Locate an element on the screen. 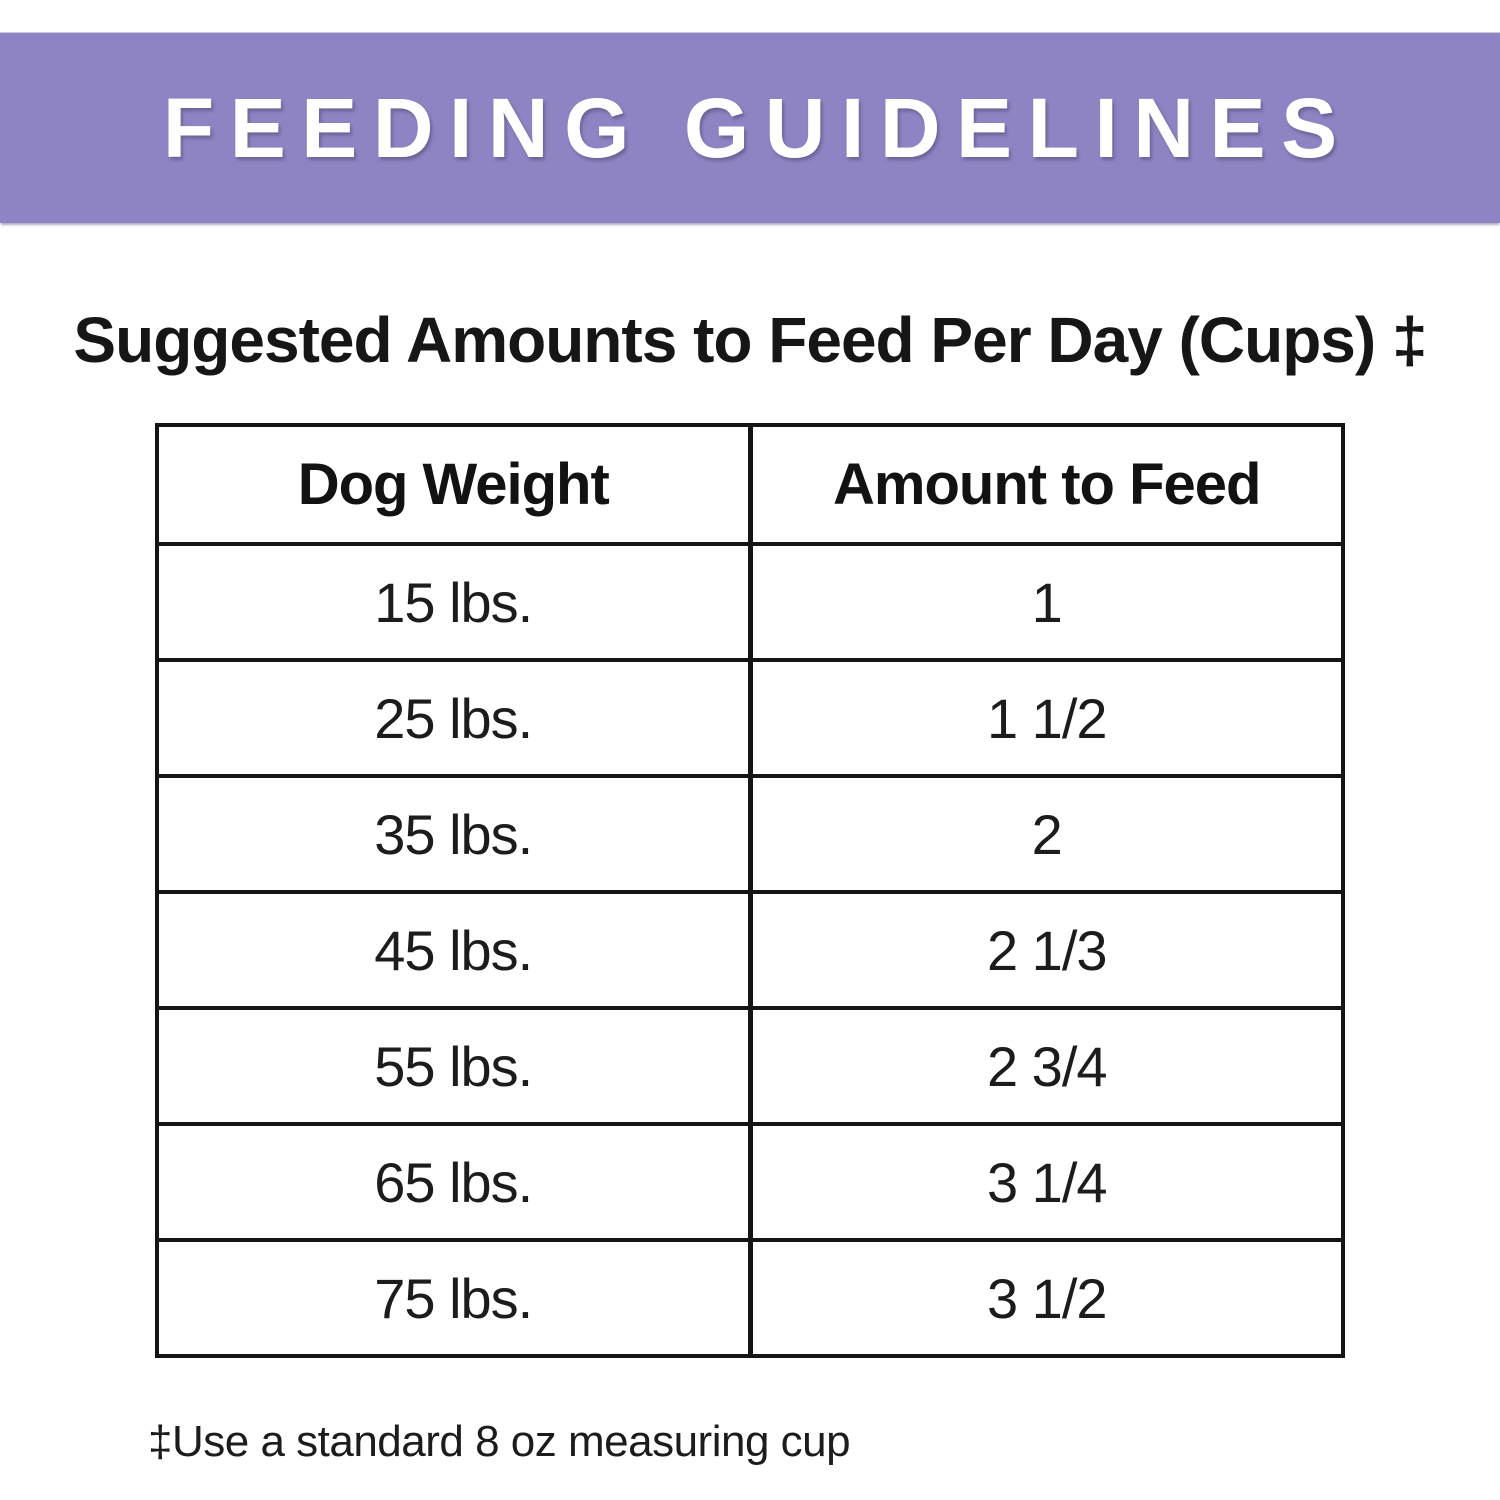 This screenshot has height=1500, width=1500. amount-cell: 3 1/4 is located at coordinates (1046, 1182).